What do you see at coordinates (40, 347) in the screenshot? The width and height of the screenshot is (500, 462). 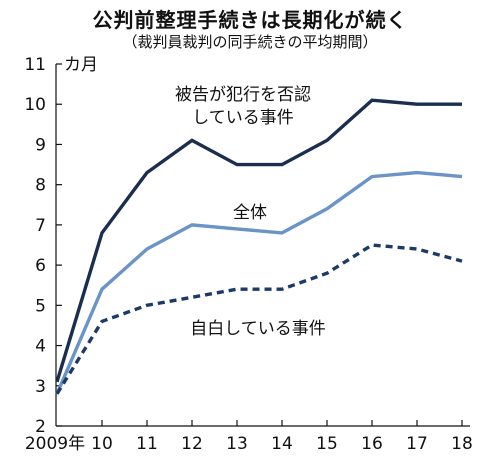 I see `y-tick-label: 4` at bounding box center [40, 347].